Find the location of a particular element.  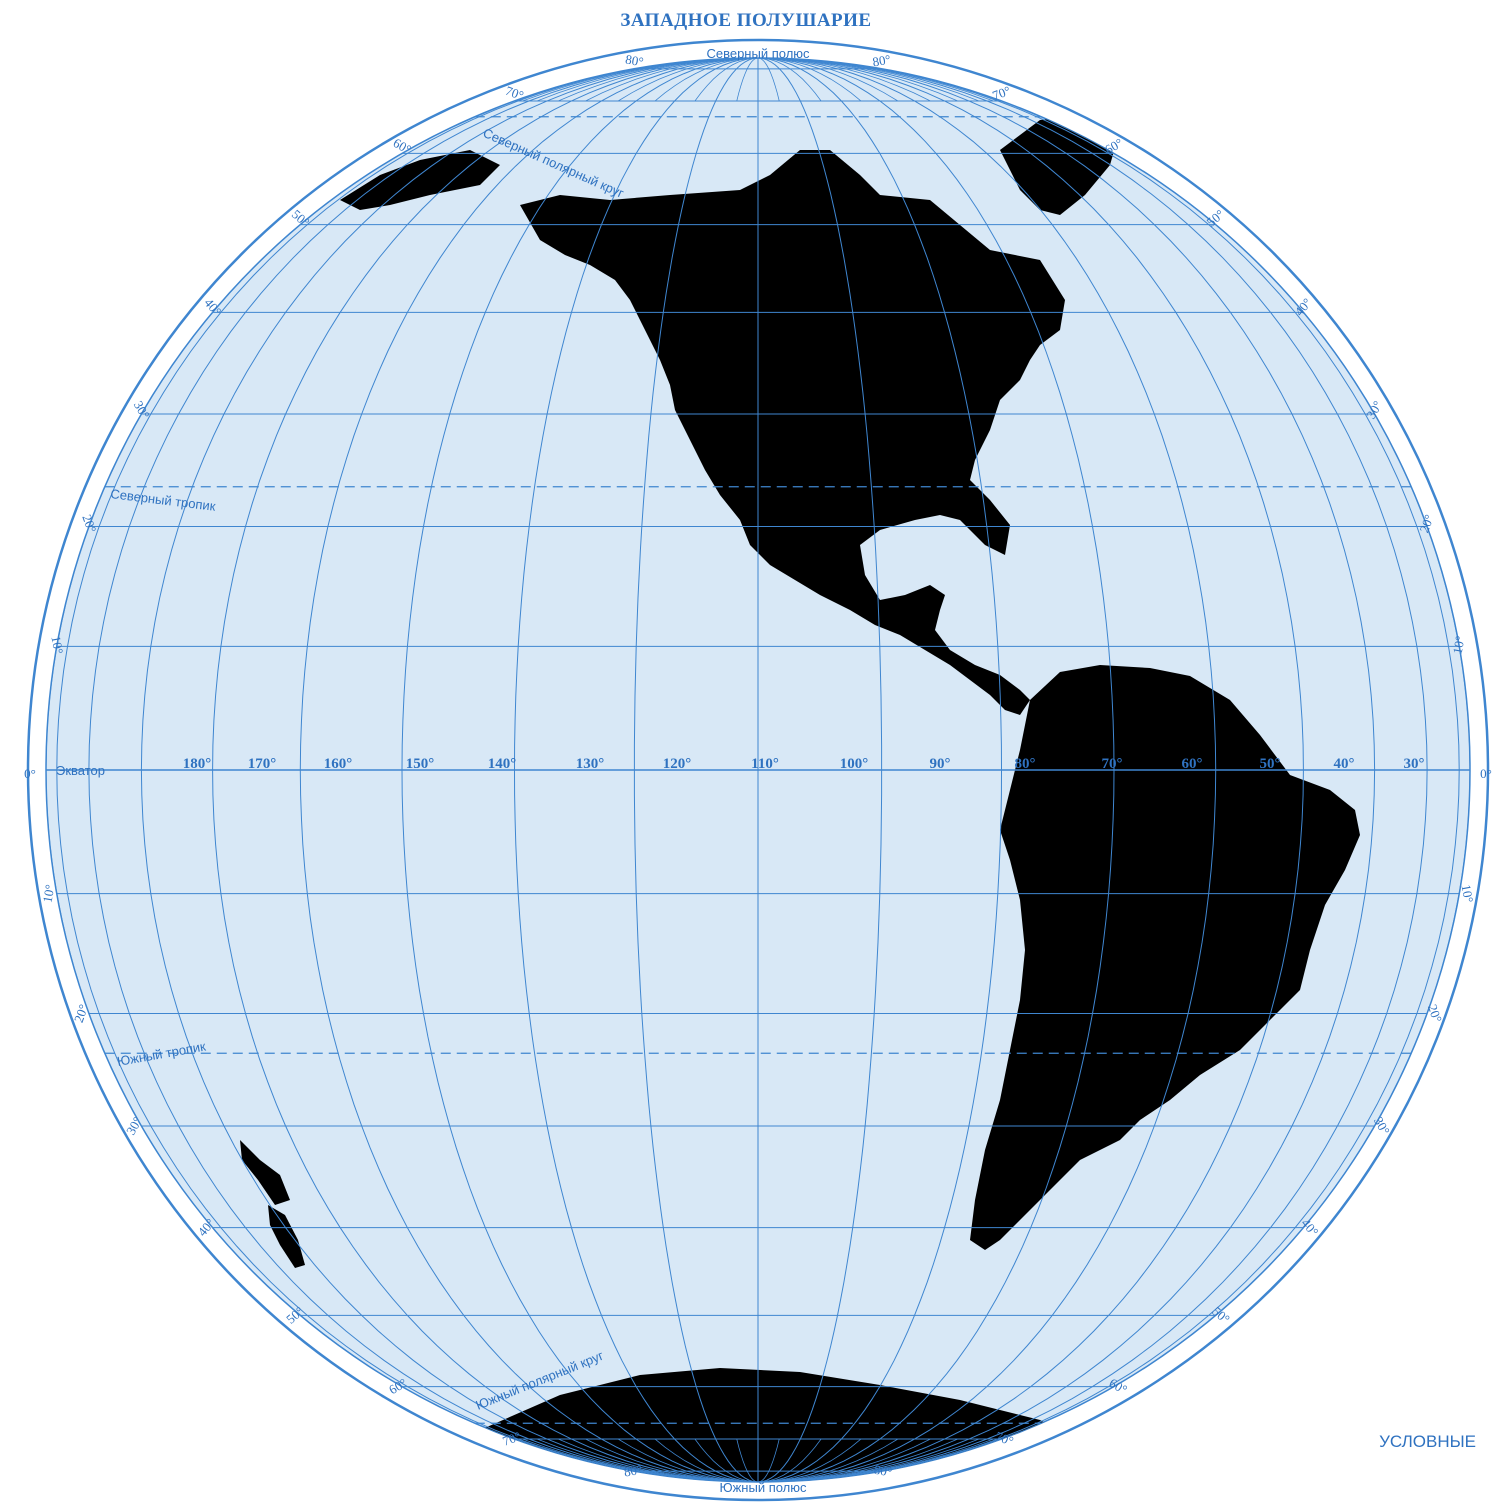

longitude-label: 180° is located at coordinates (197, 764).